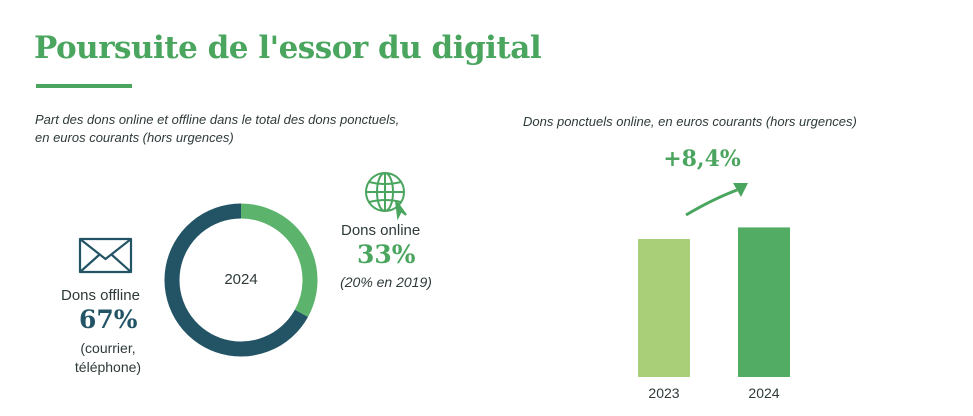 Image resolution: width=973 pixels, height=416 pixels. I want to click on envelope-icon, so click(105, 255).